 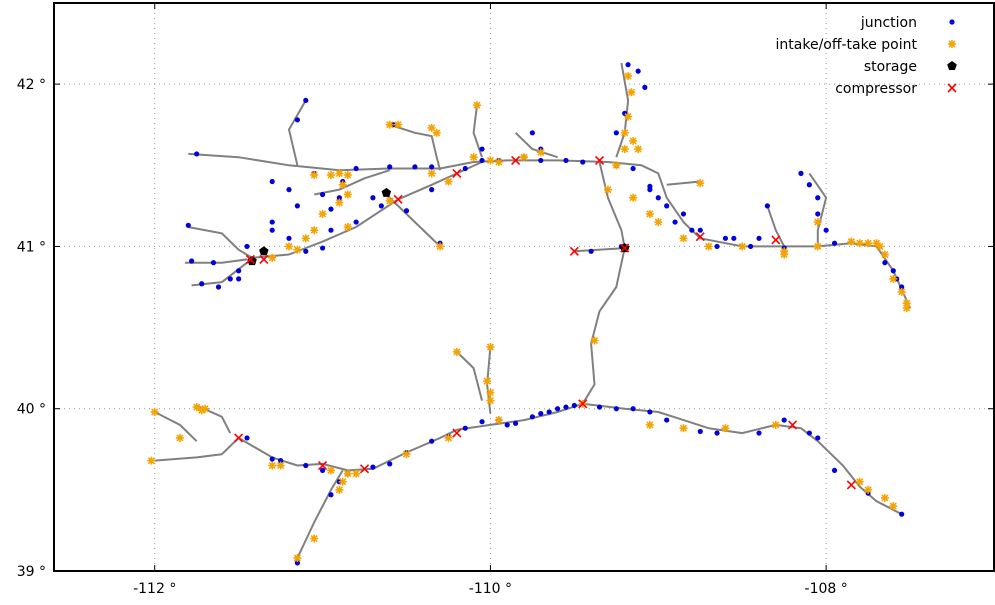 What do you see at coordinates (490, 589) in the screenshot?
I see `x-tick-label: -110 °` at bounding box center [490, 589].